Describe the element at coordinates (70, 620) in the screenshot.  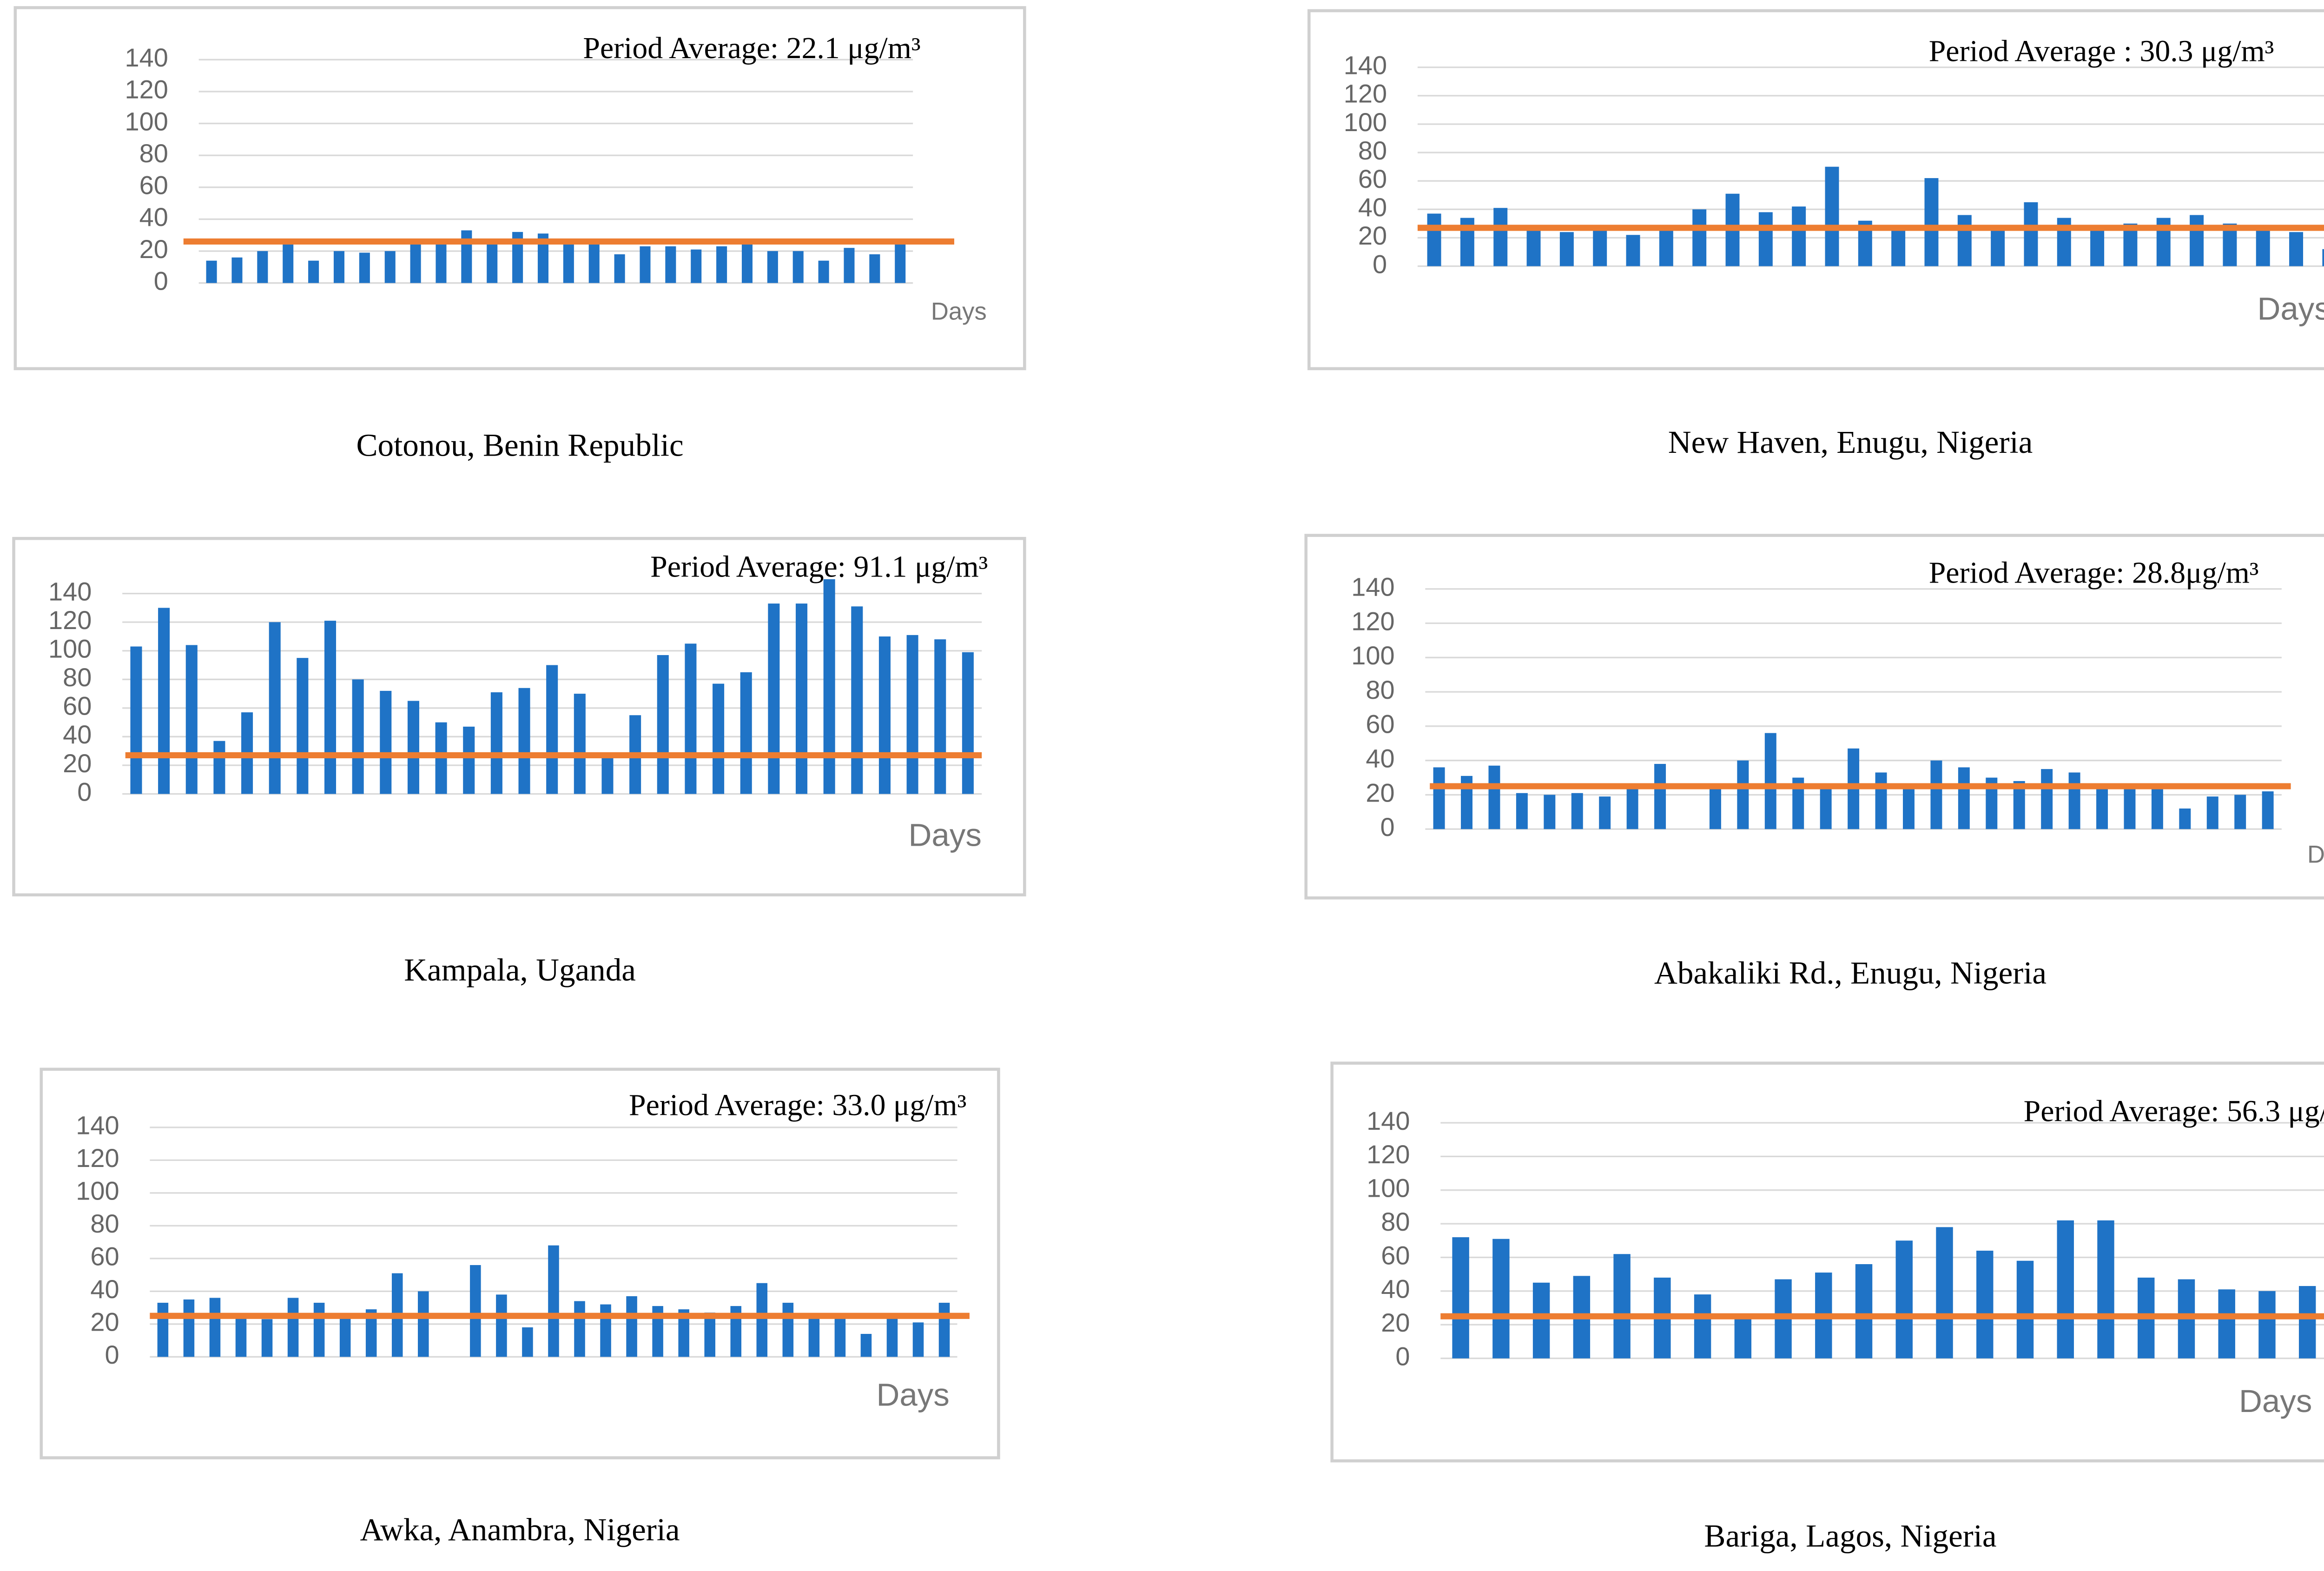
I see `y-tick-label: 120` at that location.